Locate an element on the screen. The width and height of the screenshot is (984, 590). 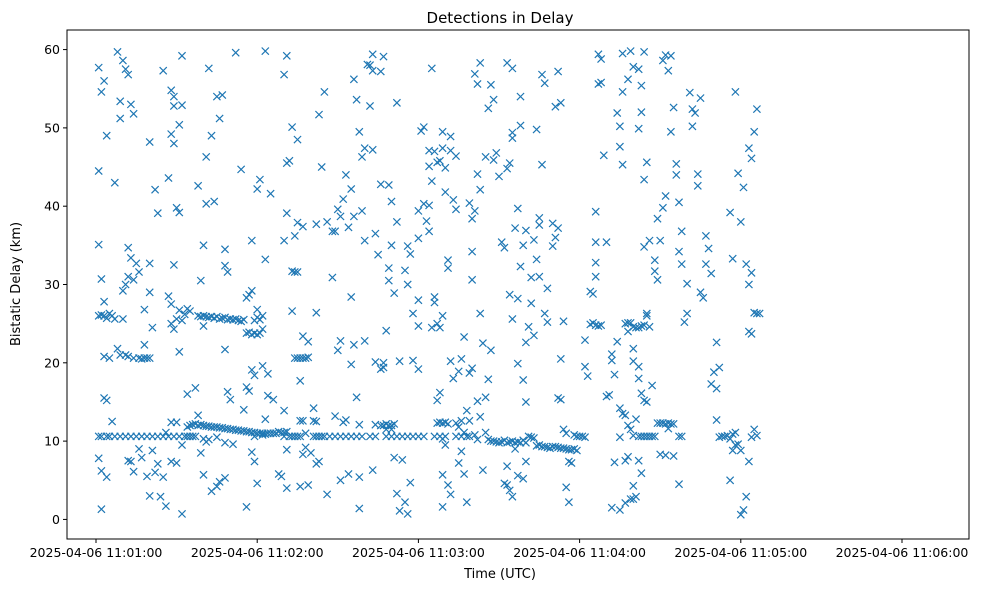
x-tick-label: 2025-04-06 11:06:00 is located at coordinates (902, 552).